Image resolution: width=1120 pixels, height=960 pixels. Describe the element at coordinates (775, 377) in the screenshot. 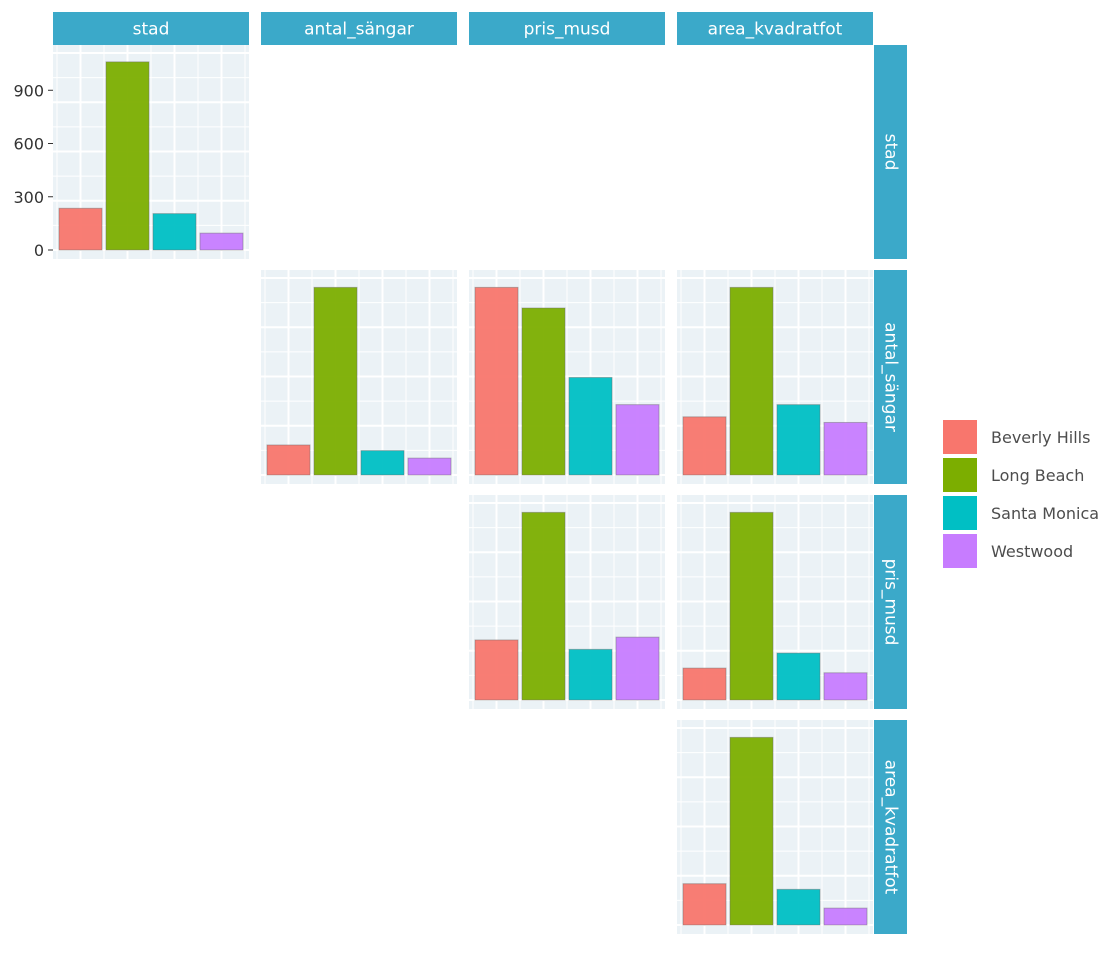

I see `panel-antal-sangar-area-kvadratfot` at that location.